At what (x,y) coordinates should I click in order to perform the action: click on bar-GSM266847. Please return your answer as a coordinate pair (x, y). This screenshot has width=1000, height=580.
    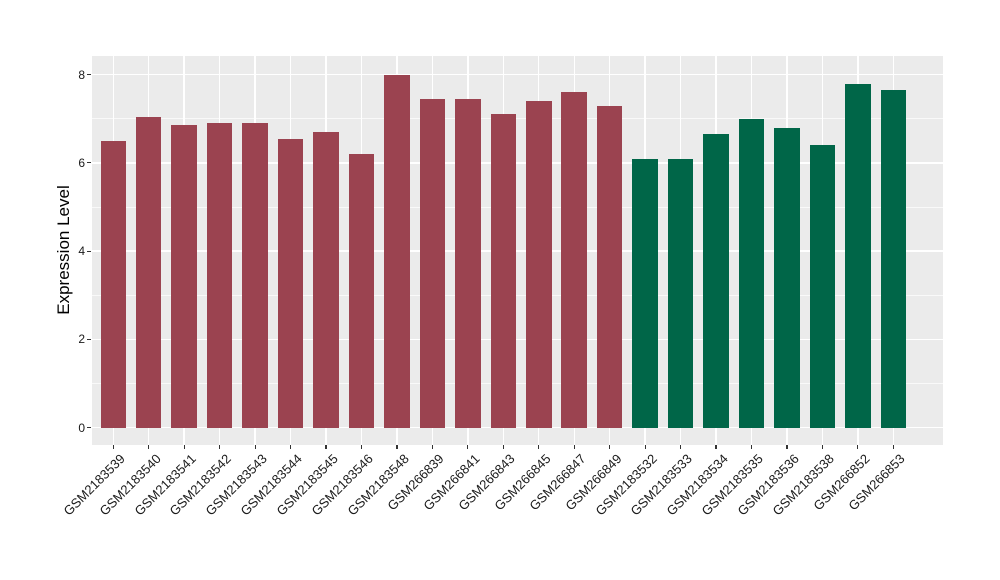
    Looking at the image, I should click on (574, 260).